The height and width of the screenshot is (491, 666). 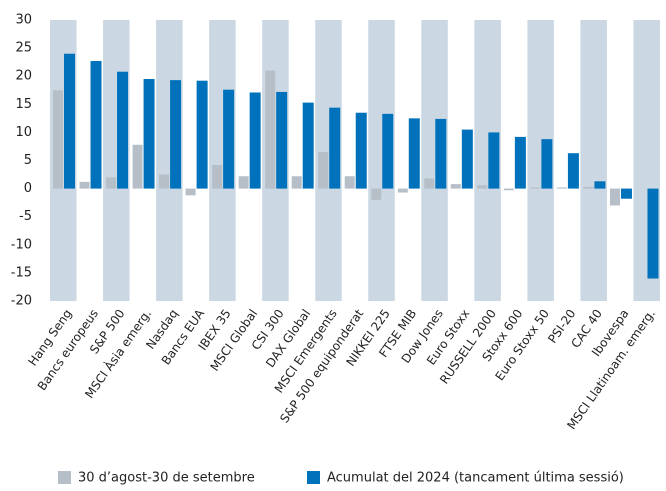 I want to click on y-tick-label: -5, so click(x=25, y=216).